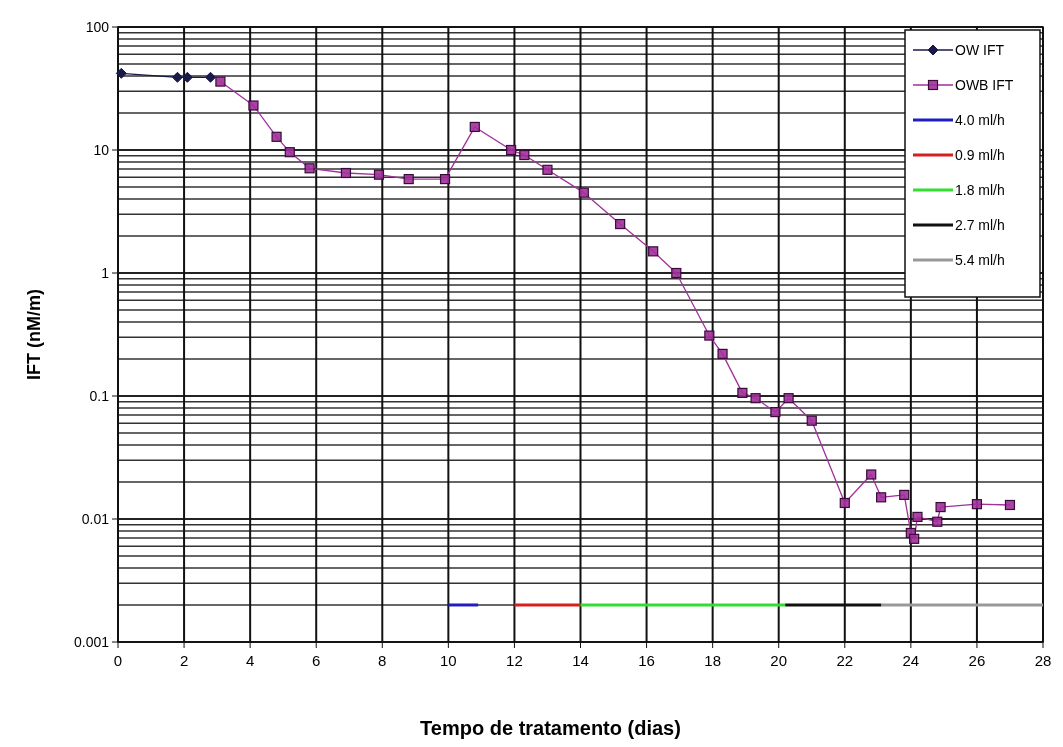  I want to click on x-tick-label: 18, so click(712, 660).